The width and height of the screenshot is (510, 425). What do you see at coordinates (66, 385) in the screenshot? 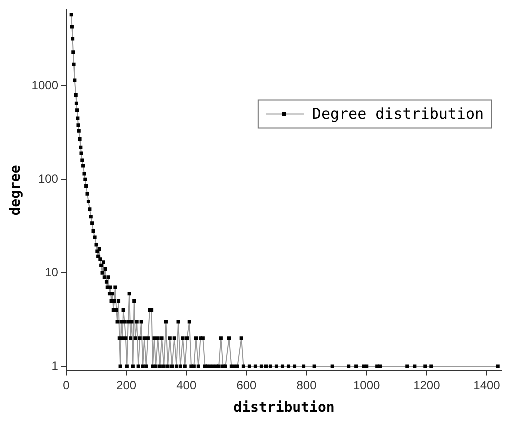
I see `x-tick-label: 0` at bounding box center [66, 385].